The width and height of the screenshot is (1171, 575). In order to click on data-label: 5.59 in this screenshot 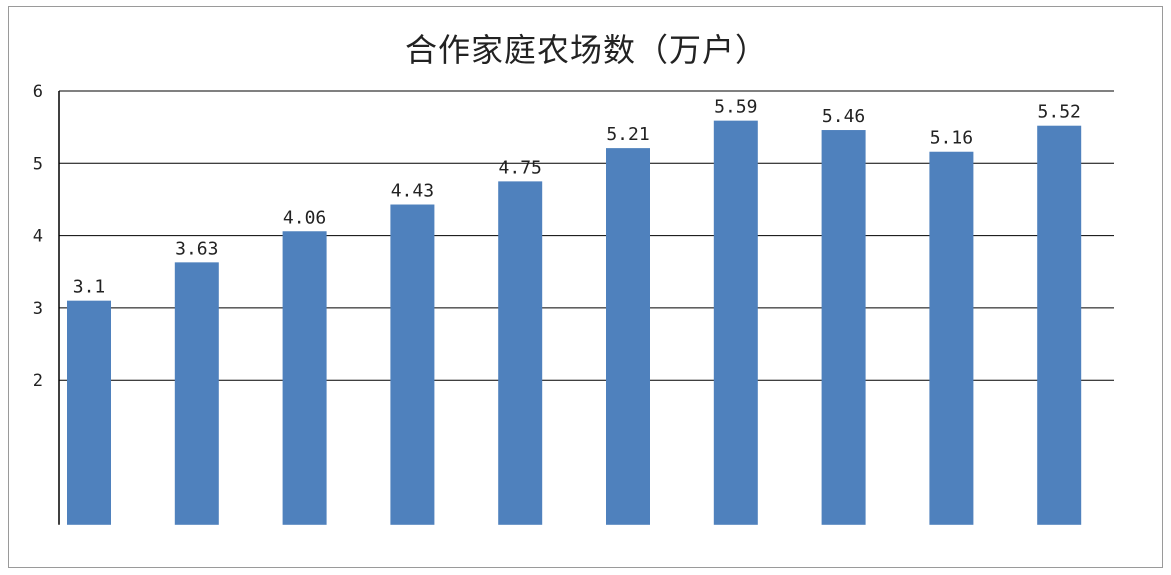, I will do `click(735, 107)`.